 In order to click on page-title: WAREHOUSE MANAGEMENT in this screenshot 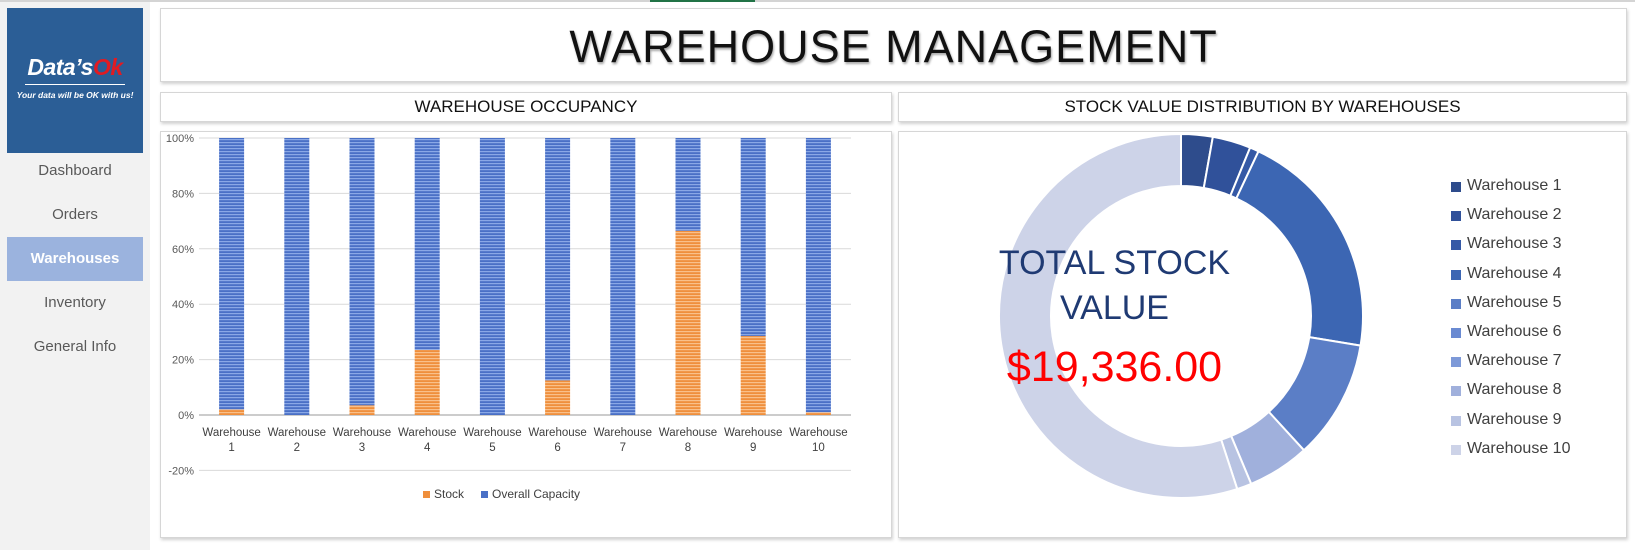, I will do `click(893, 46)`.